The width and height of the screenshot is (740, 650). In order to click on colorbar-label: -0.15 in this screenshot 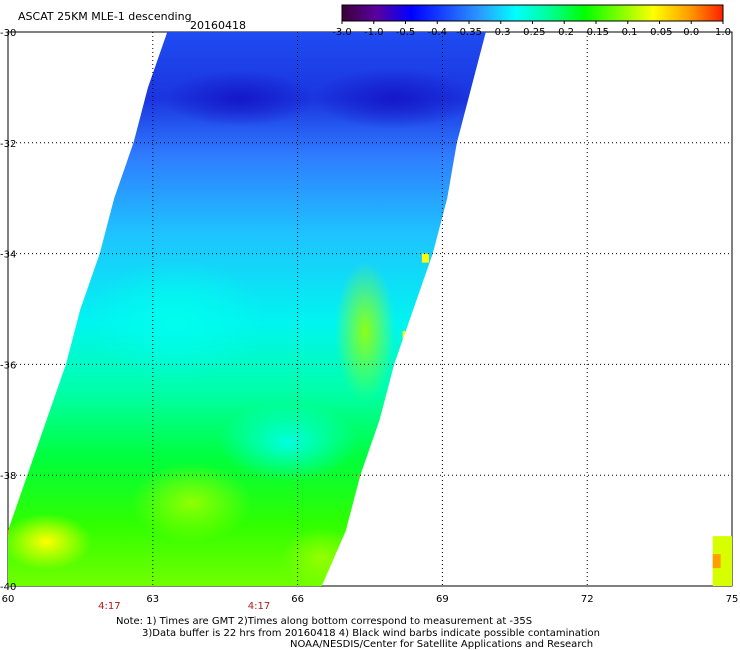, I will do `click(596, 32)`.